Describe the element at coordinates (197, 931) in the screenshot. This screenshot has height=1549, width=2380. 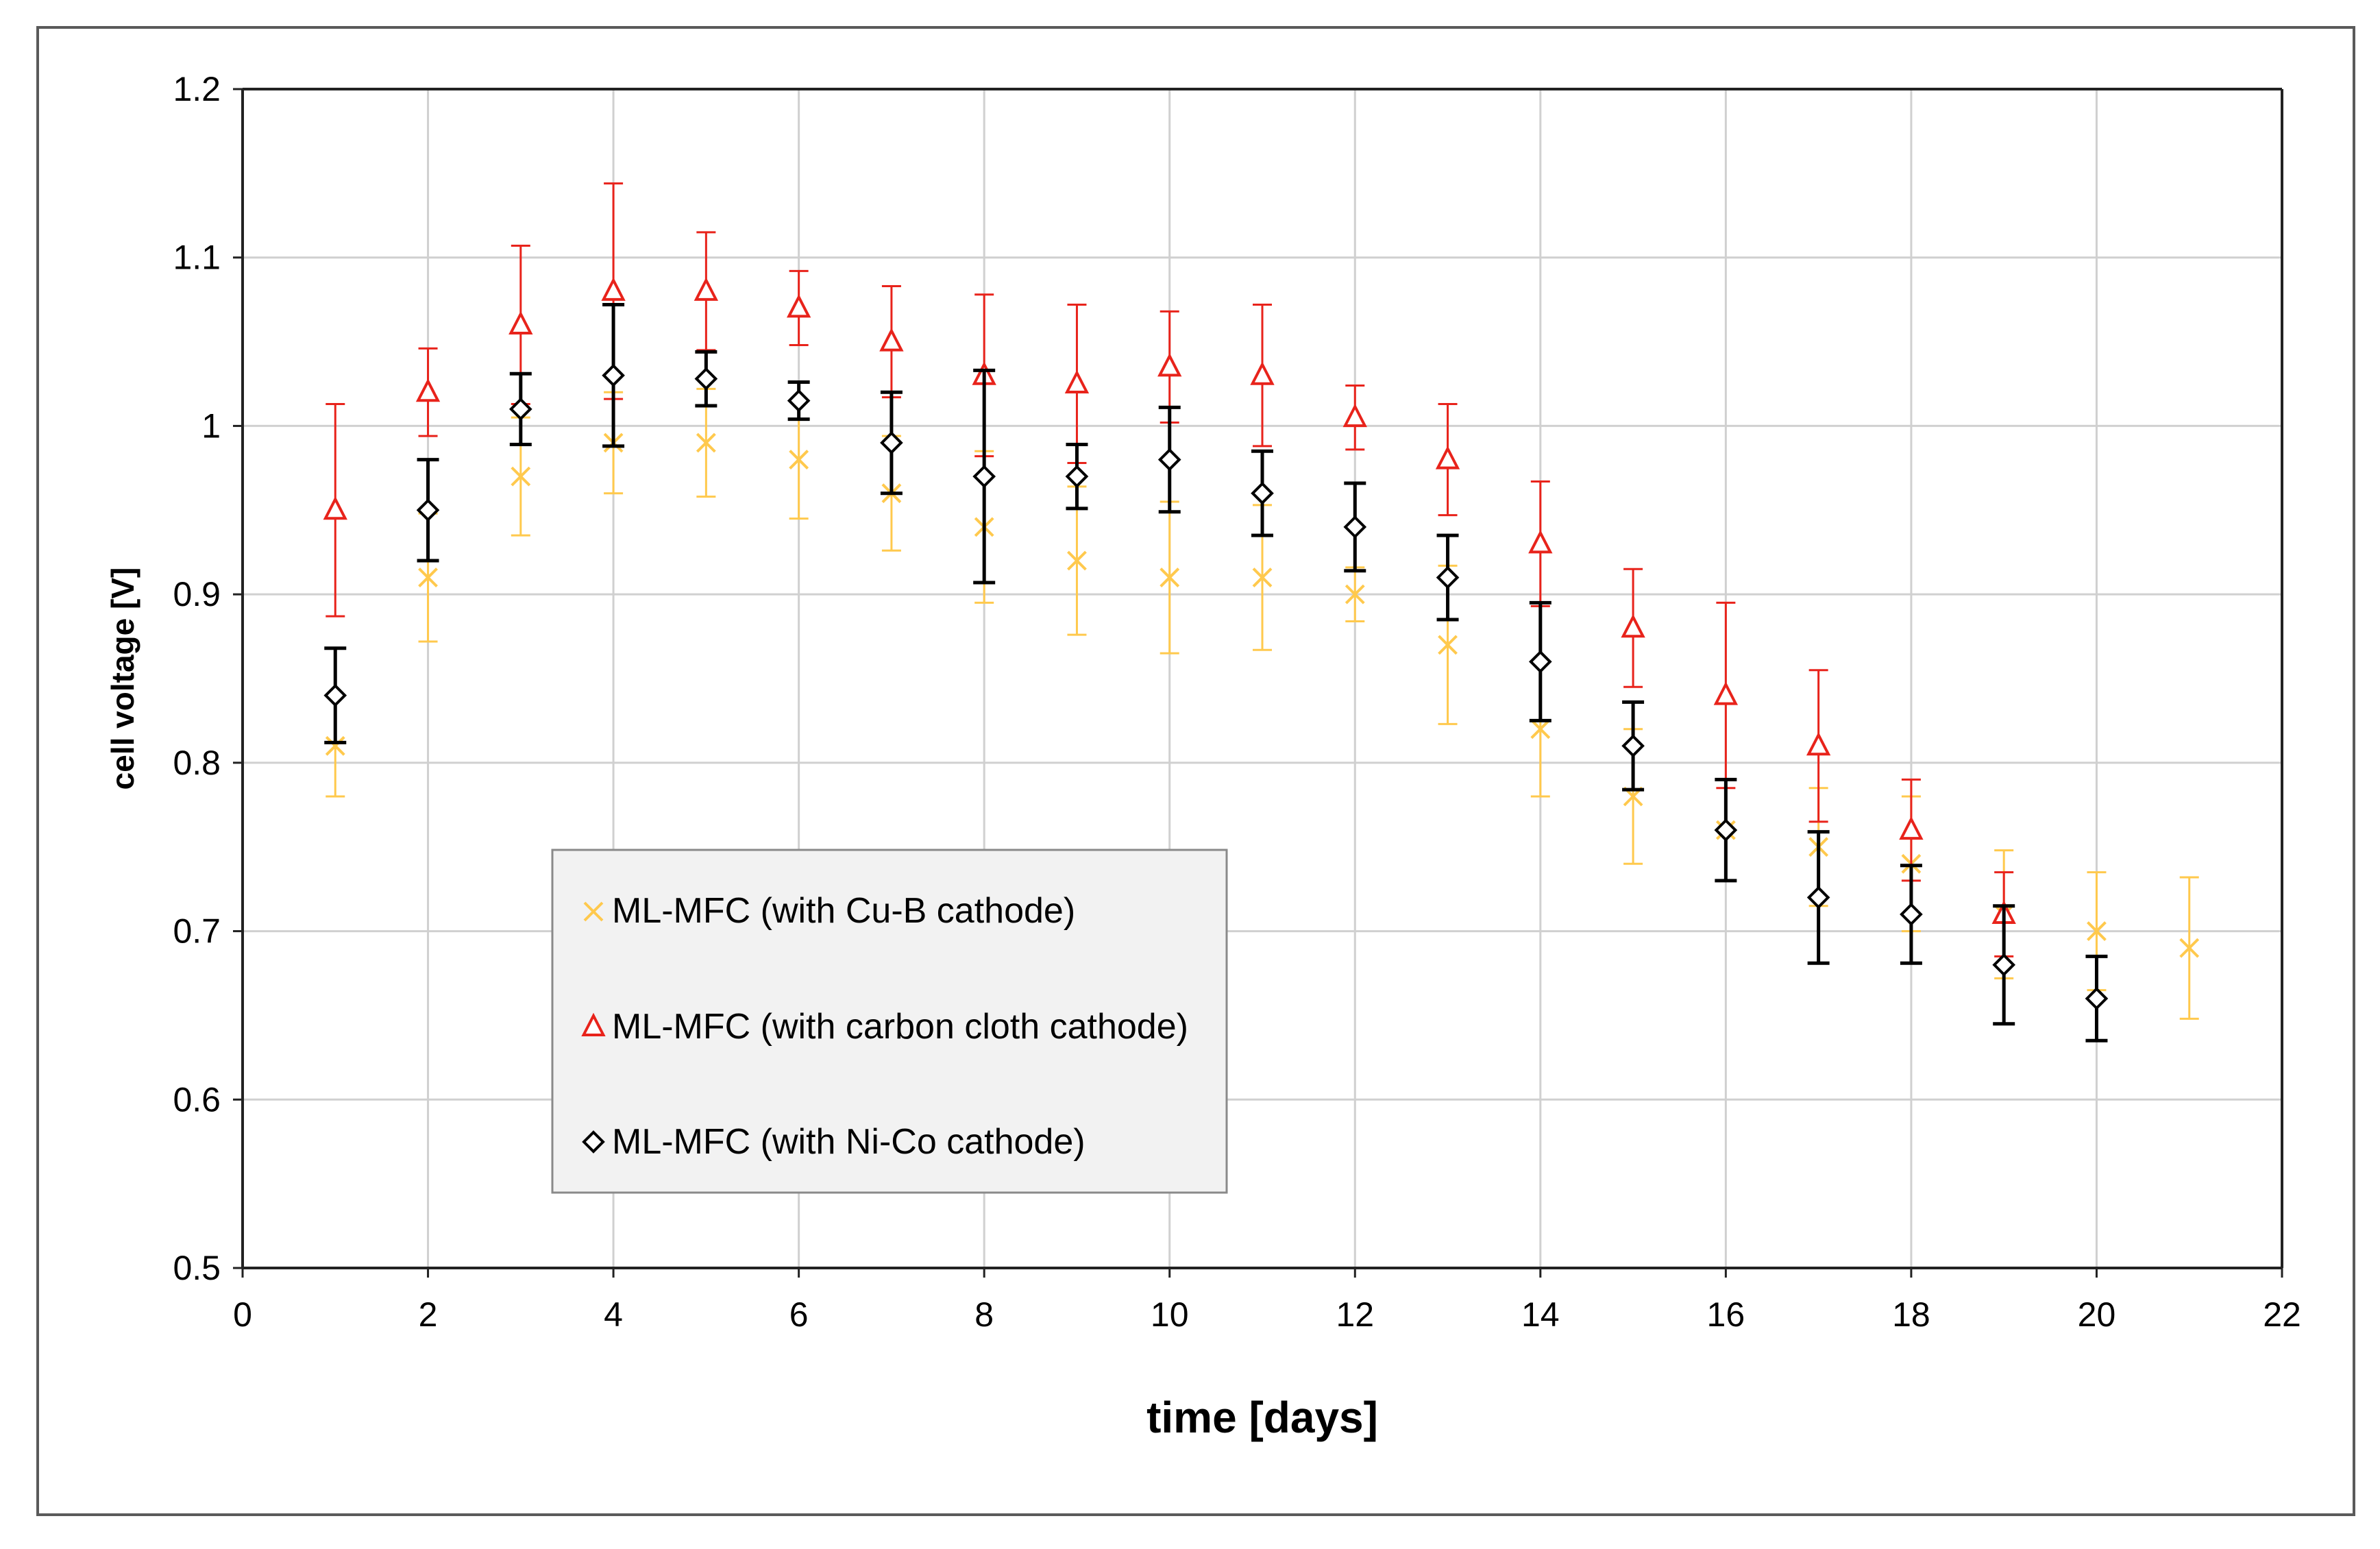
I see `y-tick-label: 0.7` at that location.